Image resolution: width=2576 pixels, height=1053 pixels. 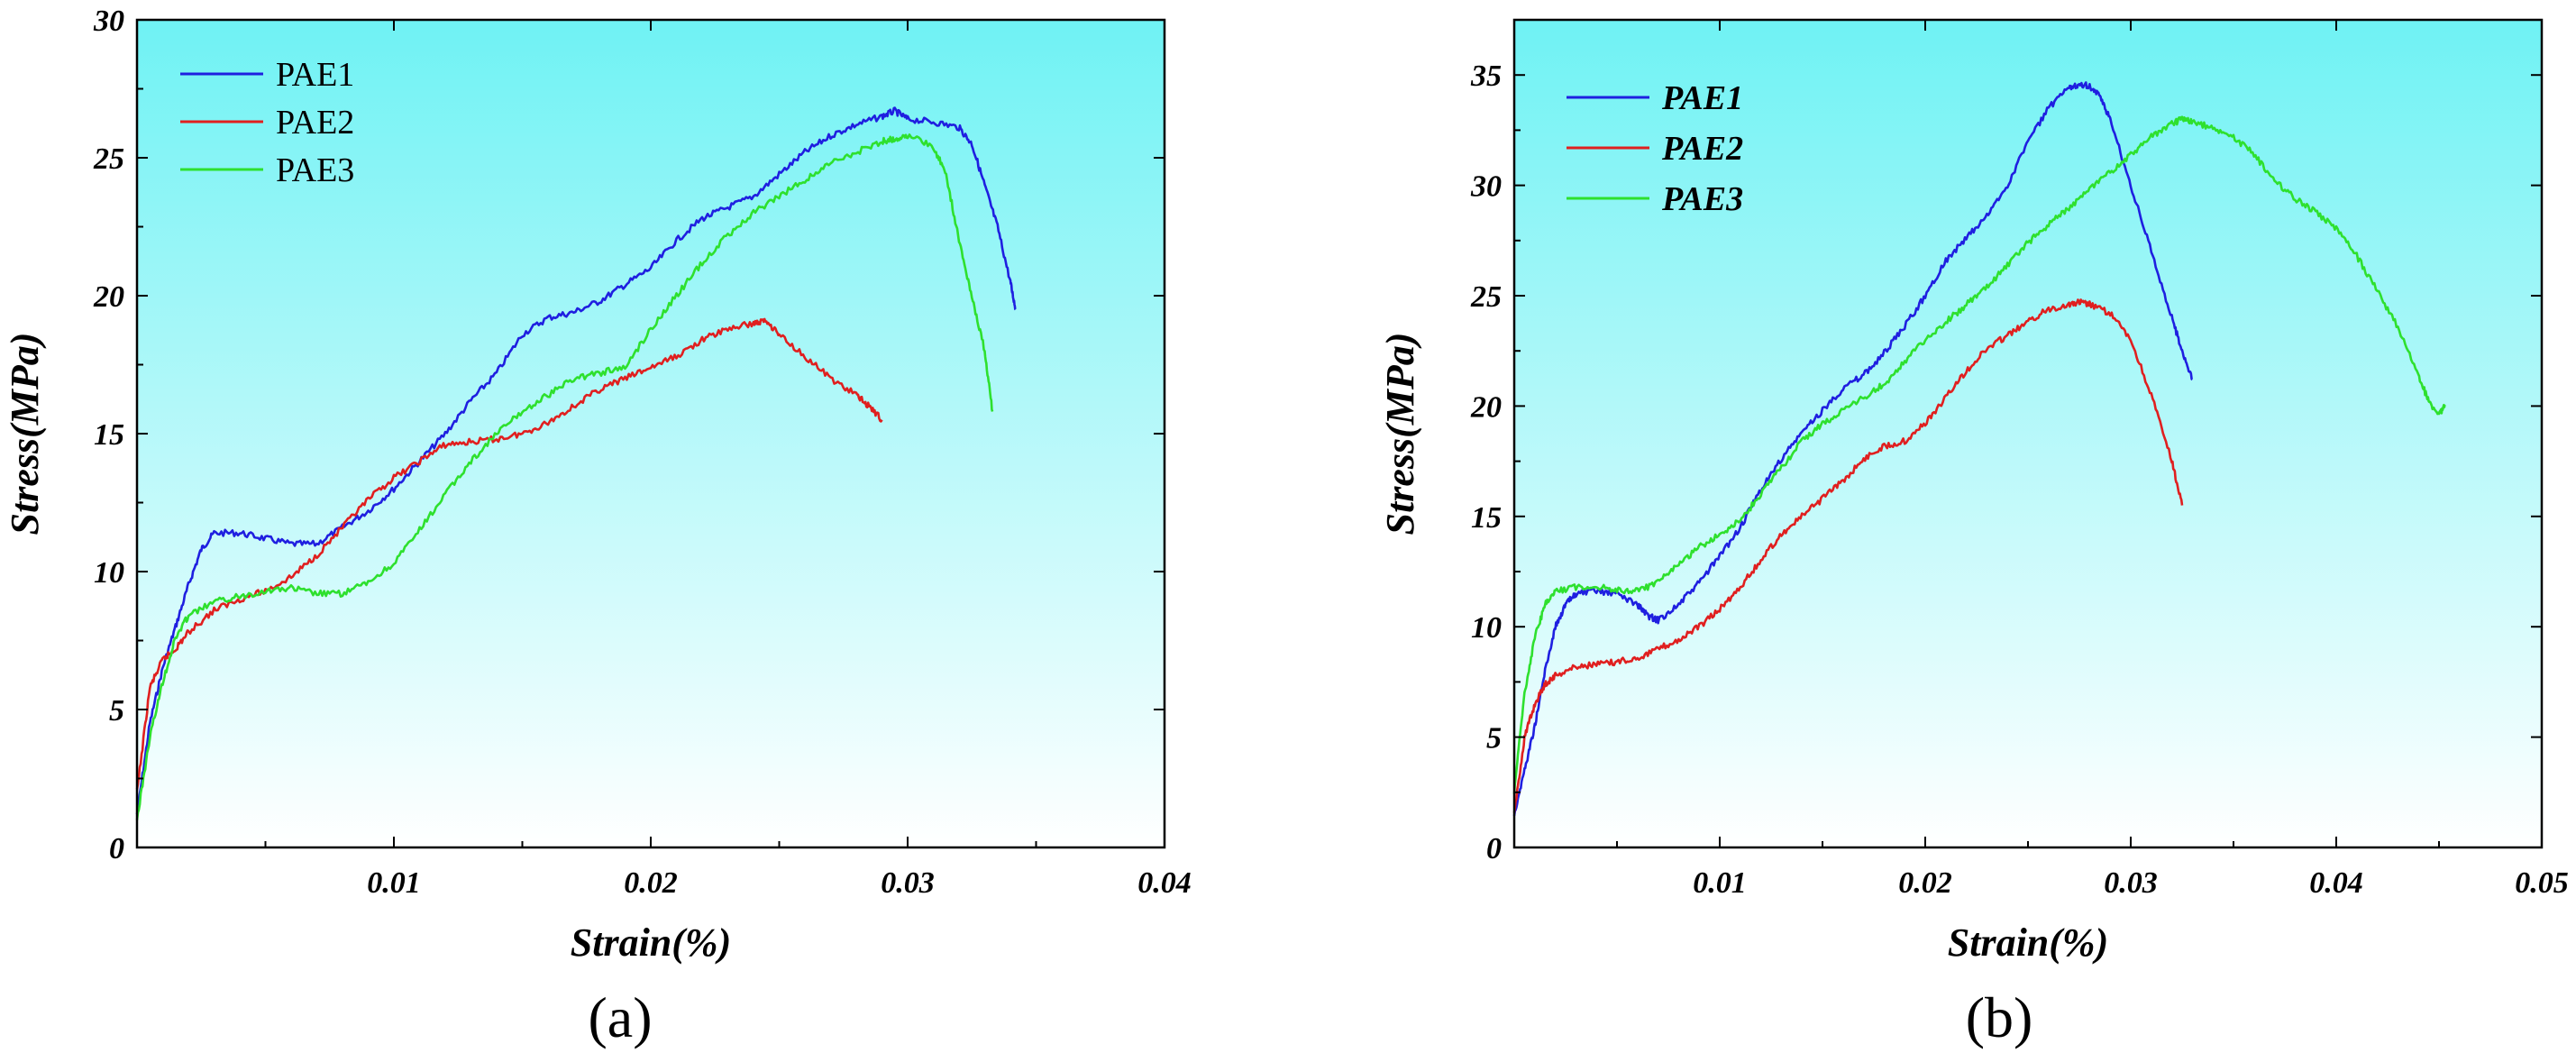 I want to click on x-tick-labels-b: 0.01 0.02 0.03 0.04 0.05, so click(x=2131, y=883).